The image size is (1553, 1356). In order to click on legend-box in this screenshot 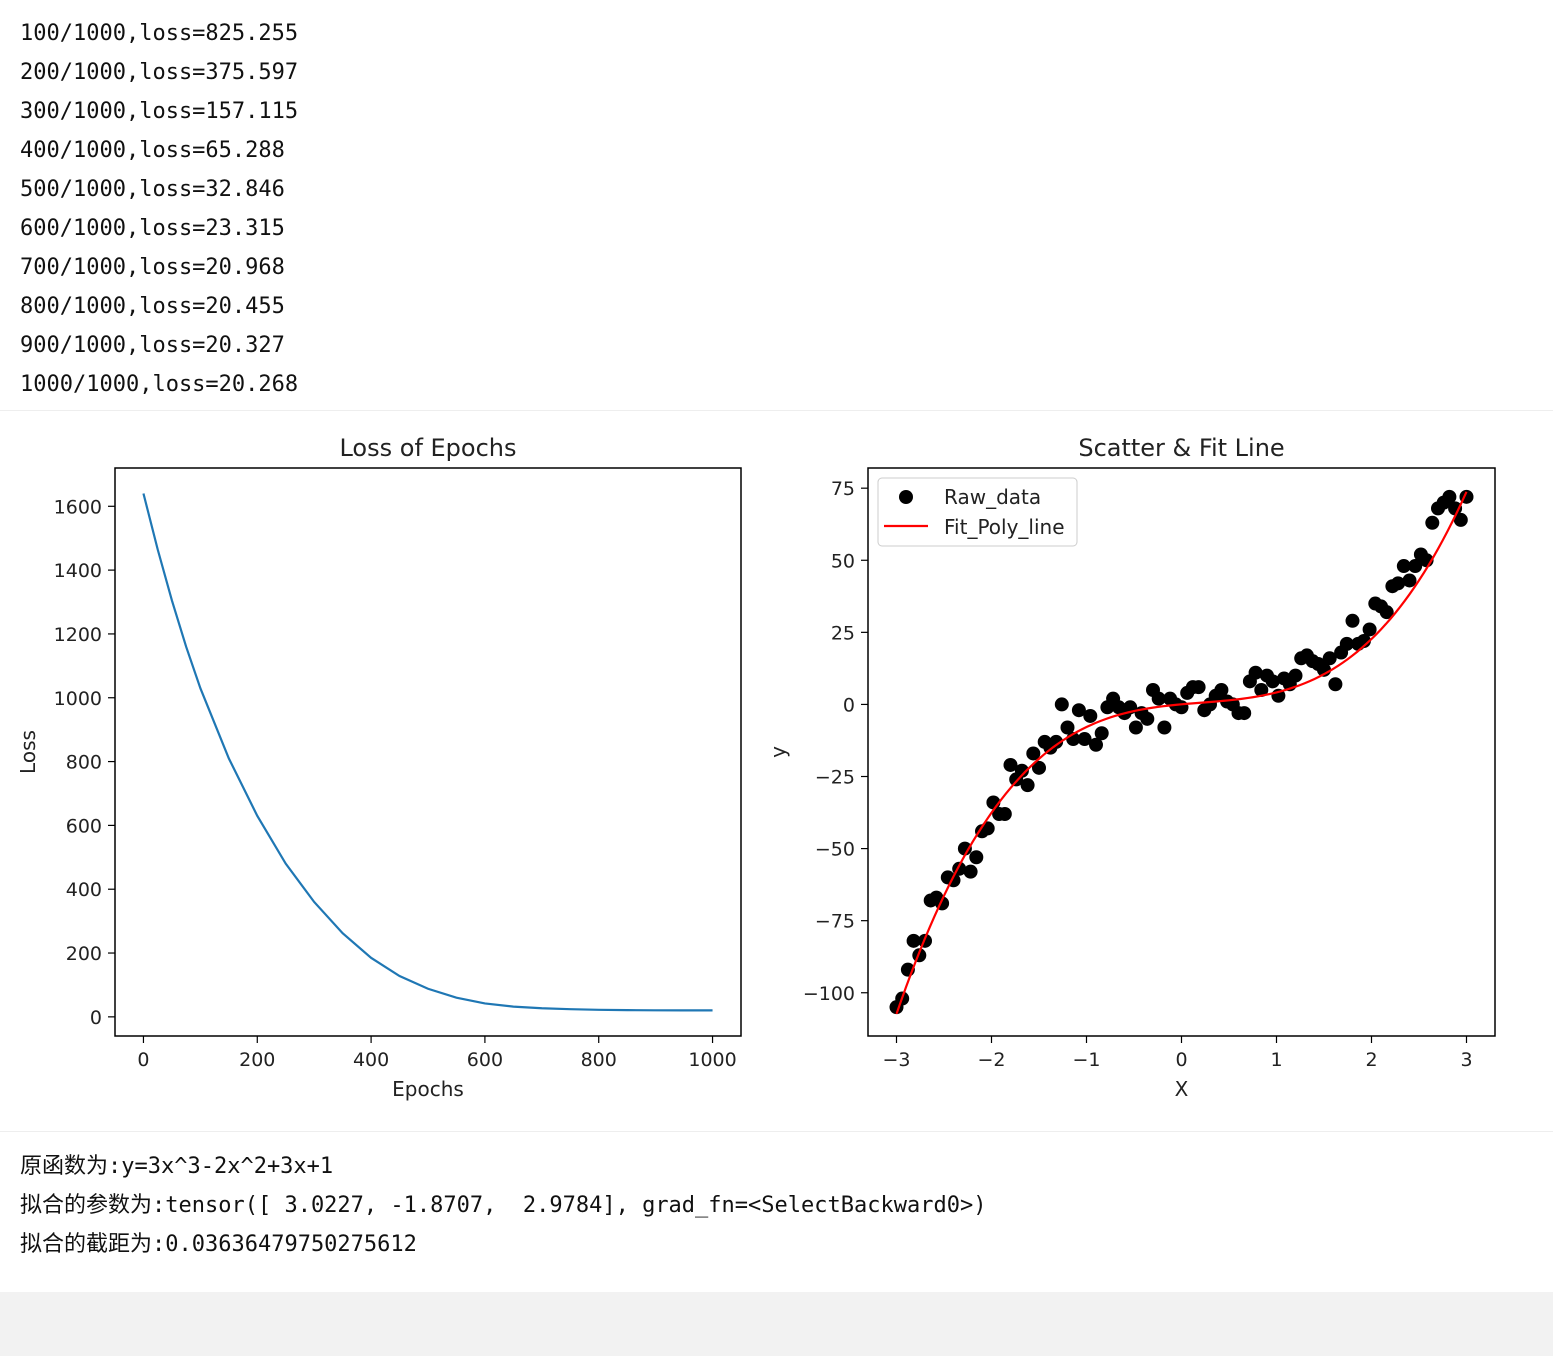, I will do `click(977, 512)`.